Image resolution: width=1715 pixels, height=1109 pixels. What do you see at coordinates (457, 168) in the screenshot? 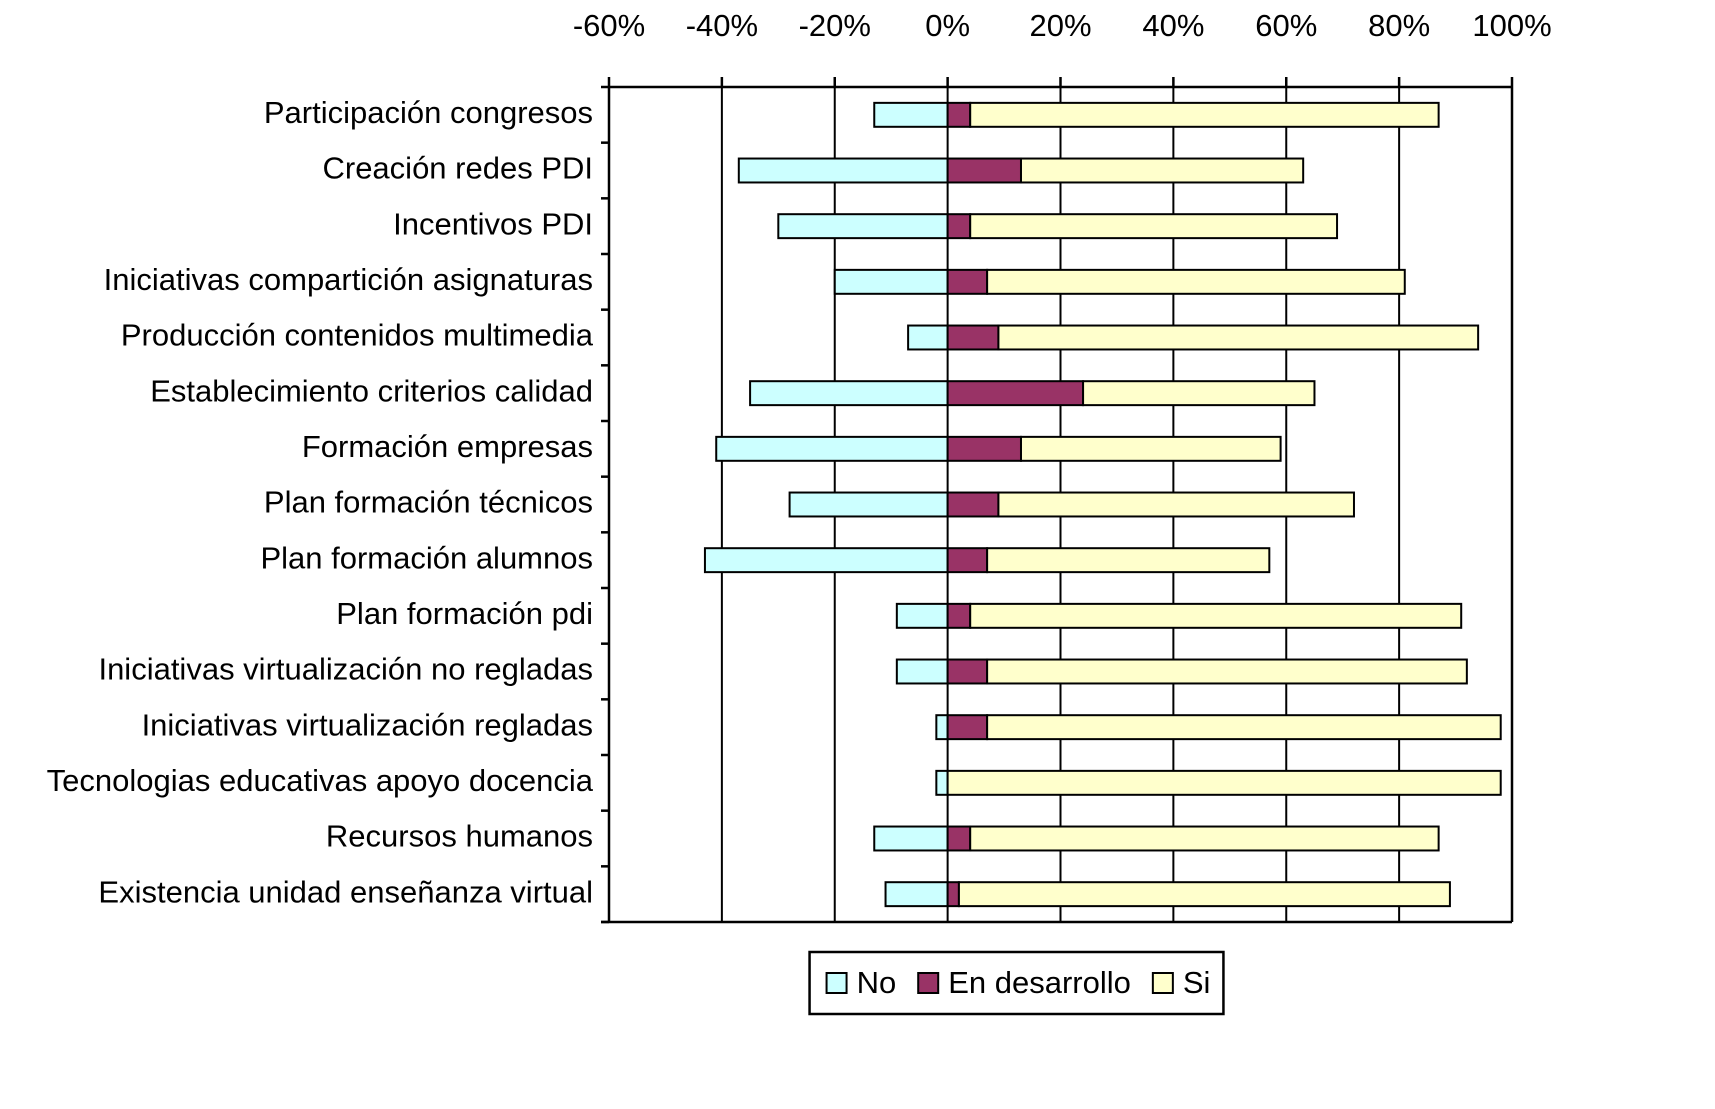
I see `y-tick-label: Creación redes PDI` at bounding box center [457, 168].